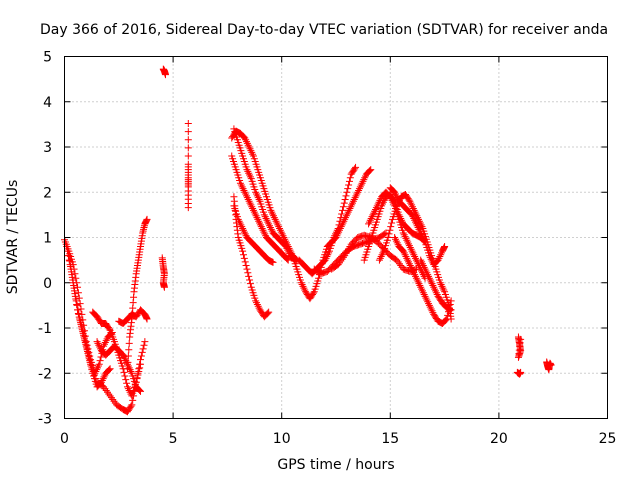 The height and width of the screenshot is (480, 640). What do you see at coordinates (45, 420) in the screenshot?
I see `y-tick-label: -3` at bounding box center [45, 420].